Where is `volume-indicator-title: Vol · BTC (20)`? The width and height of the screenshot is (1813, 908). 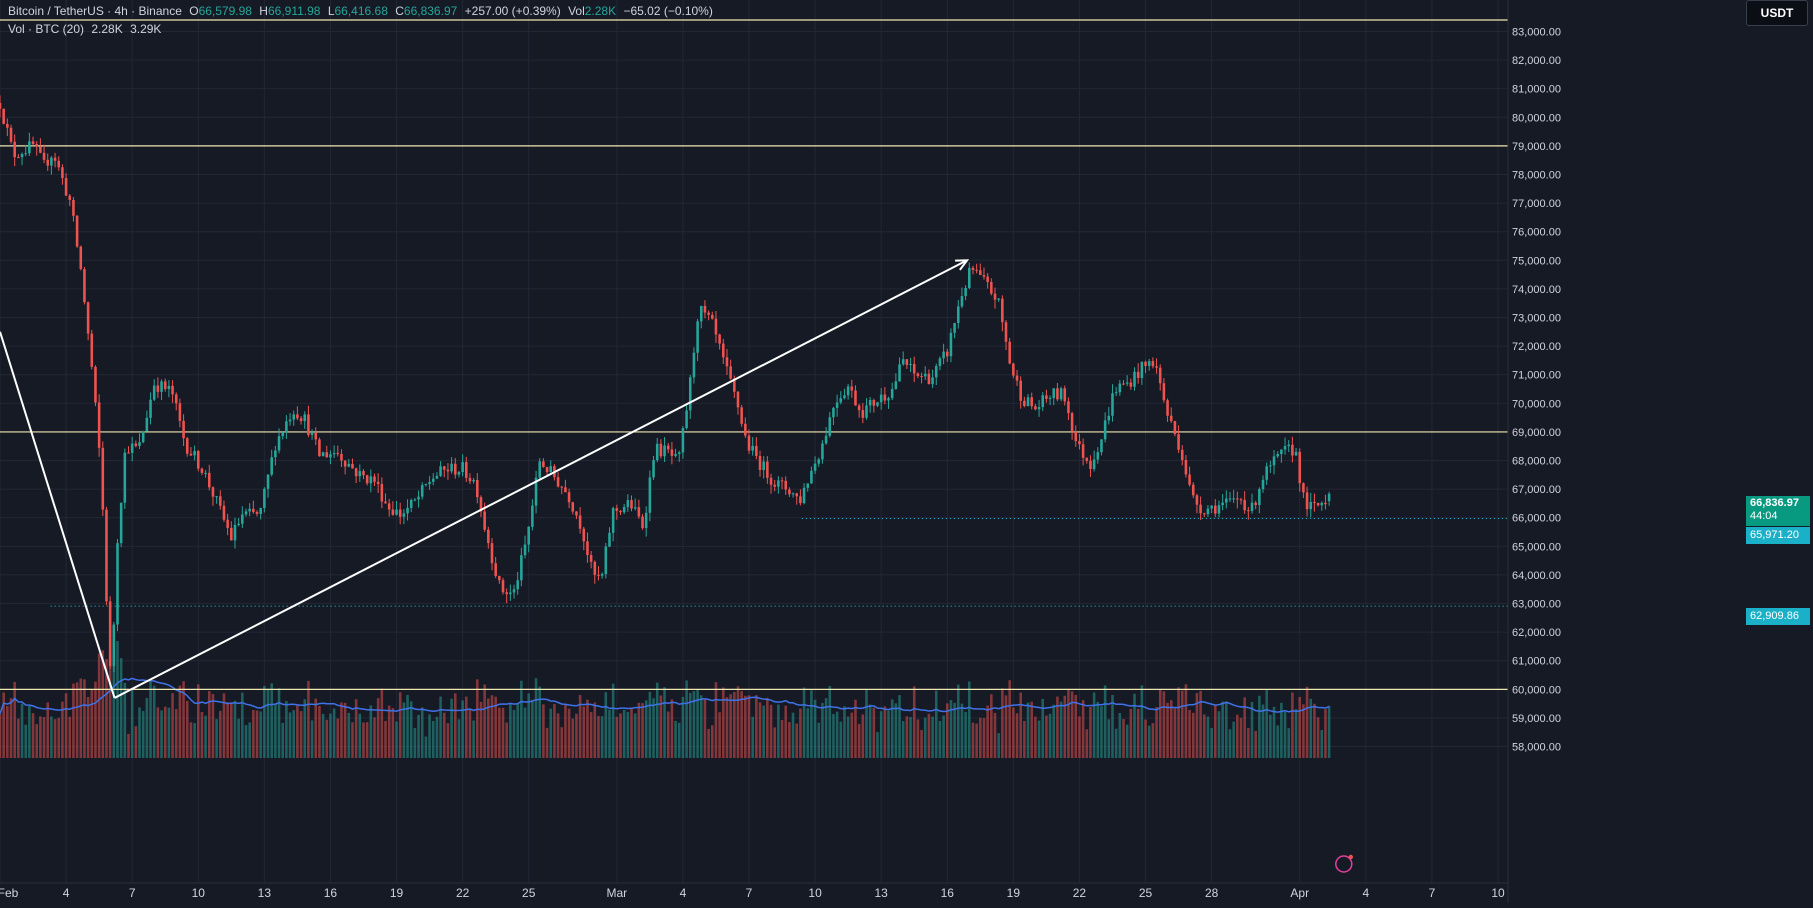 volume-indicator-title: Vol · BTC (20) is located at coordinates (46, 29).